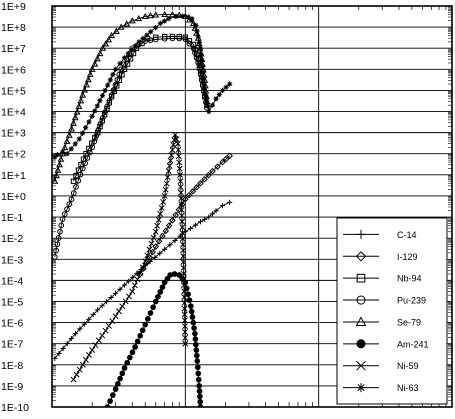 The image size is (455, 419). What do you see at coordinates (12, 239) in the screenshot?
I see `y-tick-label: 1E-2` at bounding box center [12, 239].